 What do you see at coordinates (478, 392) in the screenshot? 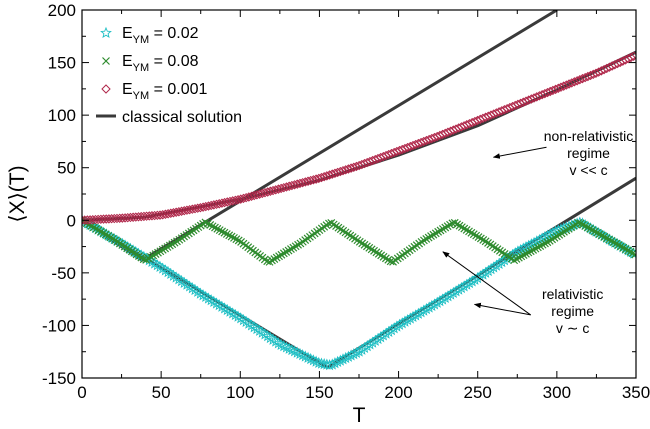
I see `x-tick-label: 250` at bounding box center [478, 392].